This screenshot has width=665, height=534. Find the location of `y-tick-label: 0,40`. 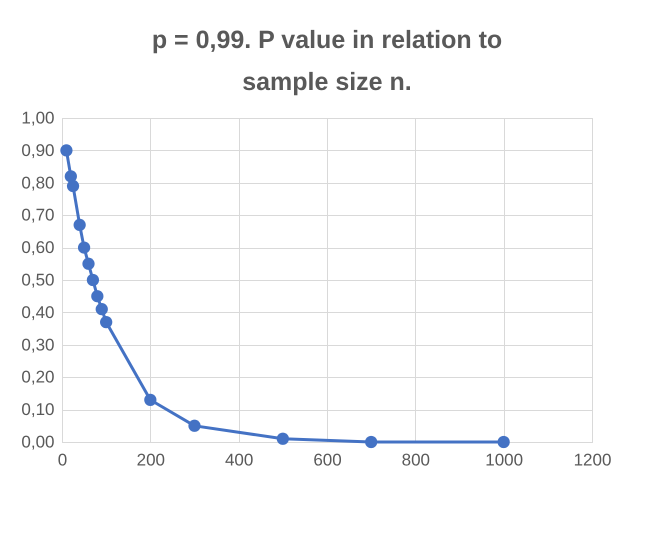

y-tick-label: 0,40 is located at coordinates (37, 312).